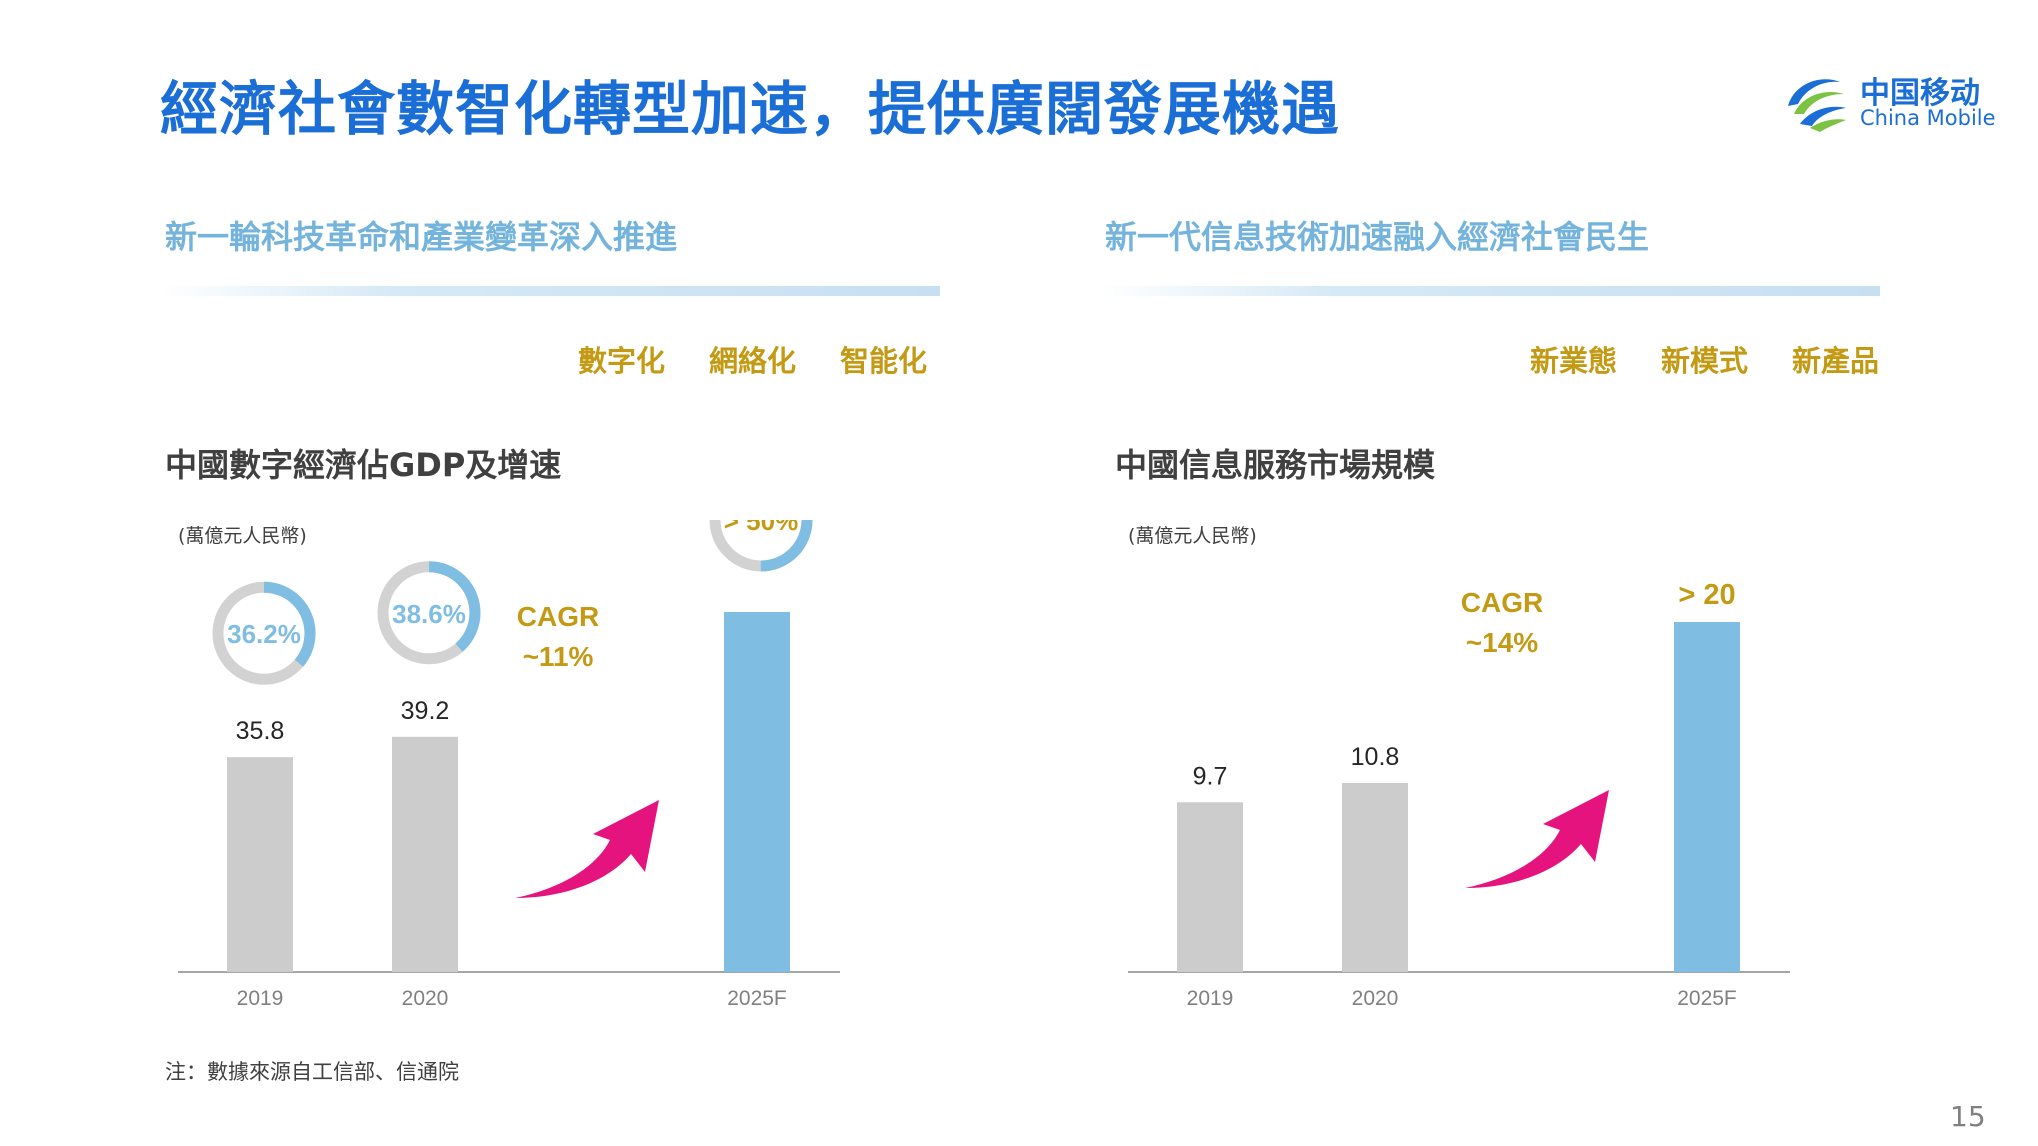  I want to click on right-tick-label-2025F: 2025F, so click(1707, 998).